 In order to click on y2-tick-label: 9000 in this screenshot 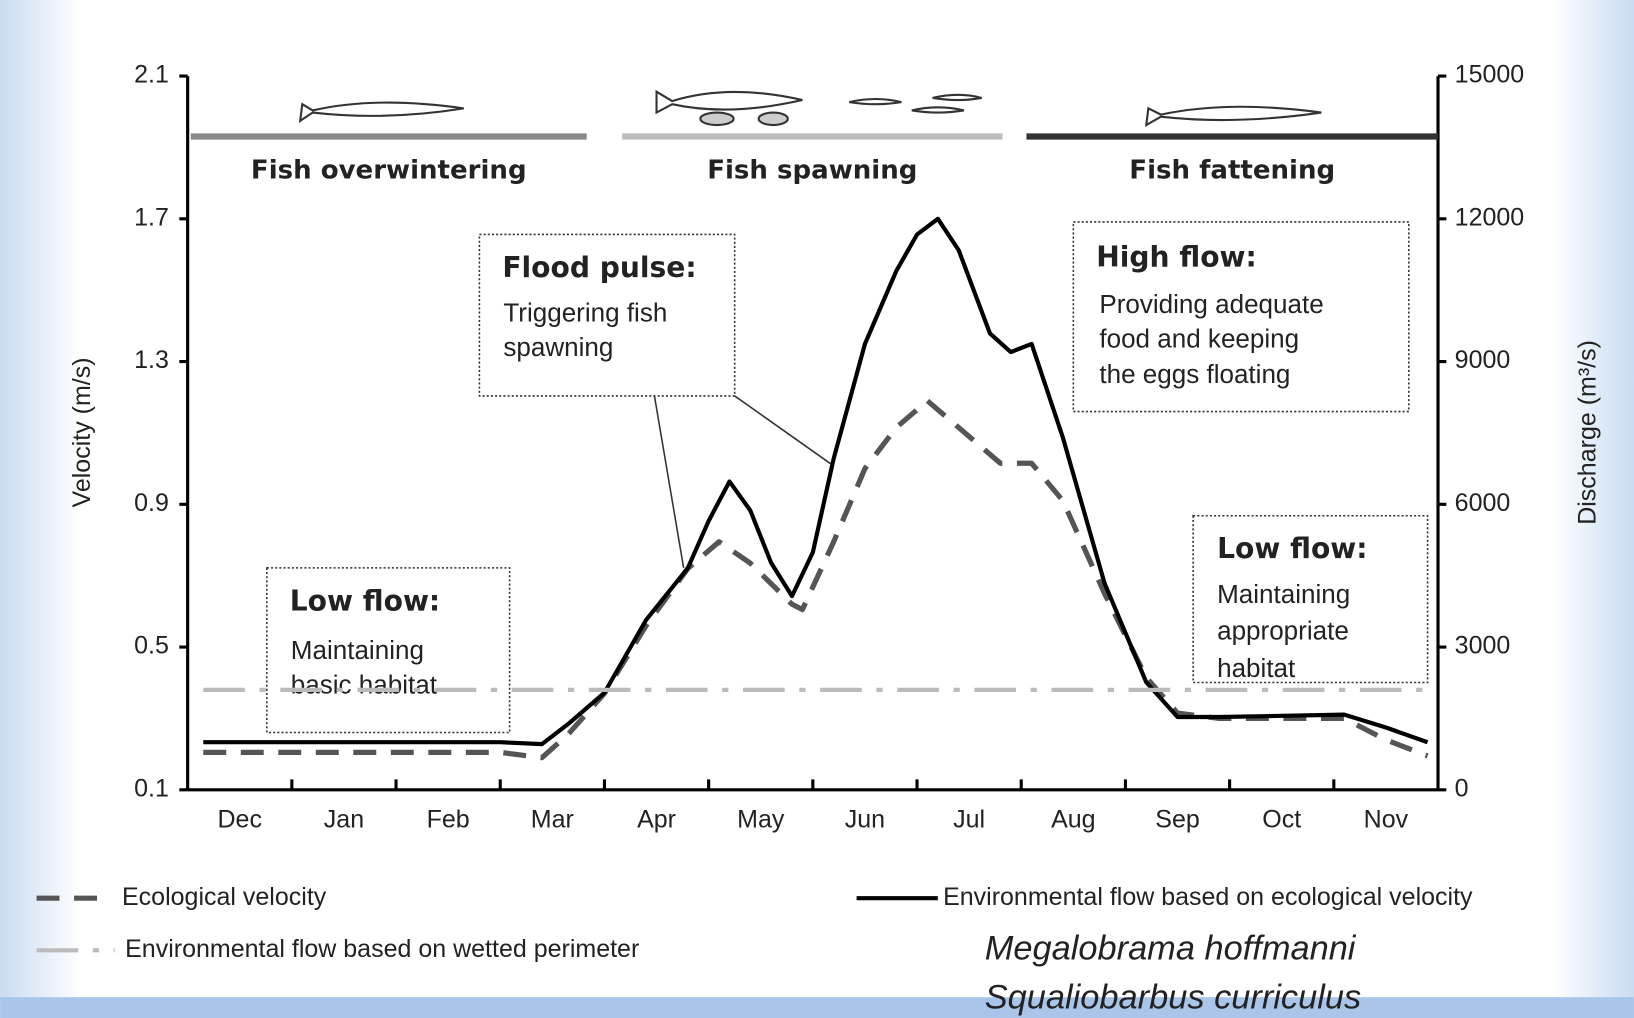, I will do `click(1483, 360)`.